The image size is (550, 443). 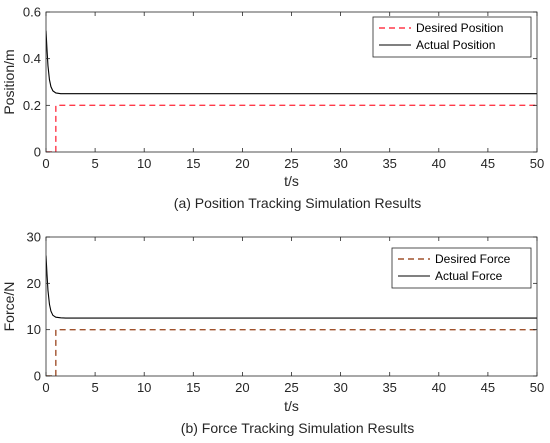 I want to click on y-axis-label: Position/m, so click(x=9, y=81).